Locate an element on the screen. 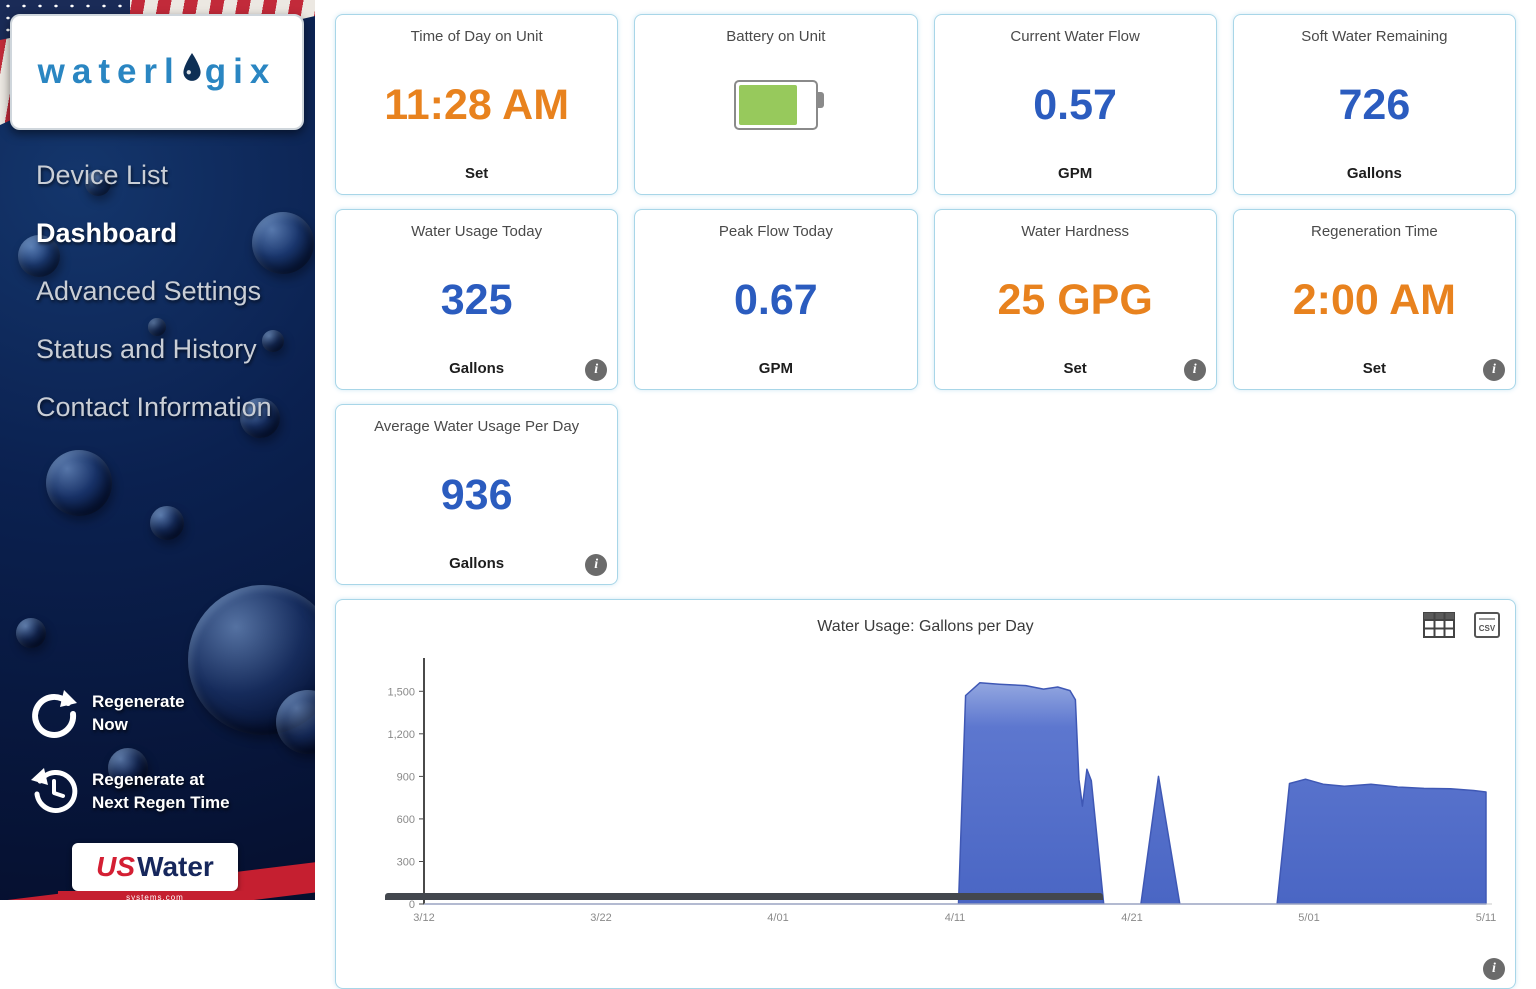 Image resolution: width=1536 pixels, height=989 pixels. card-peak-flow-today: Peak Flow Today 0.67 GPM is located at coordinates (776, 299).